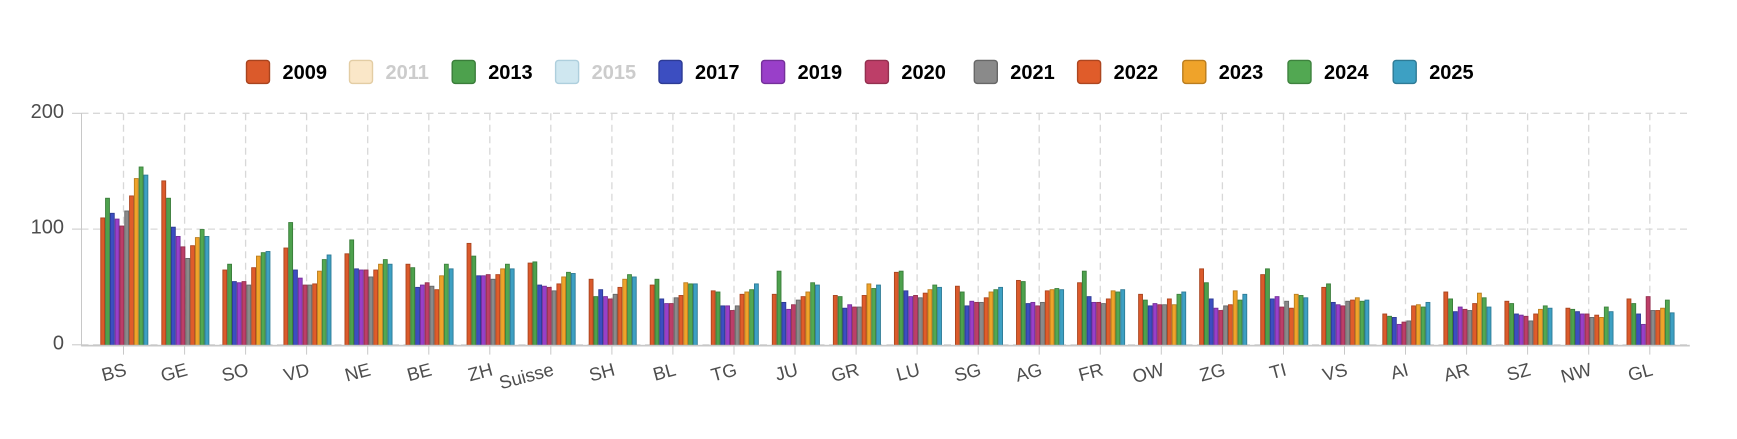  What do you see at coordinates (717, 73) in the screenshot?
I see `svg-text: 2017` at bounding box center [717, 73].